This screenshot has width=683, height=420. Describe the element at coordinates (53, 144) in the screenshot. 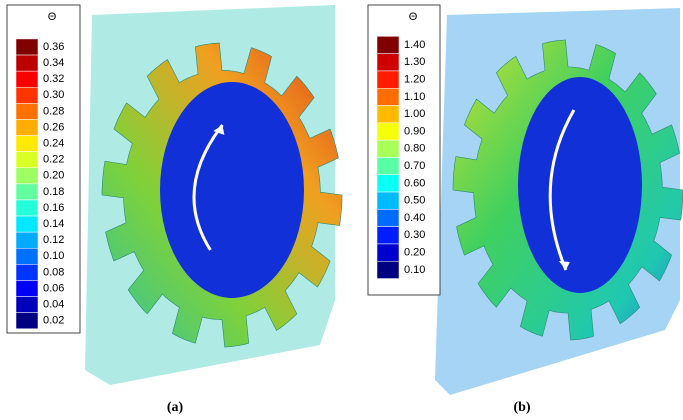

I see `legend-label: 0.24` at that location.